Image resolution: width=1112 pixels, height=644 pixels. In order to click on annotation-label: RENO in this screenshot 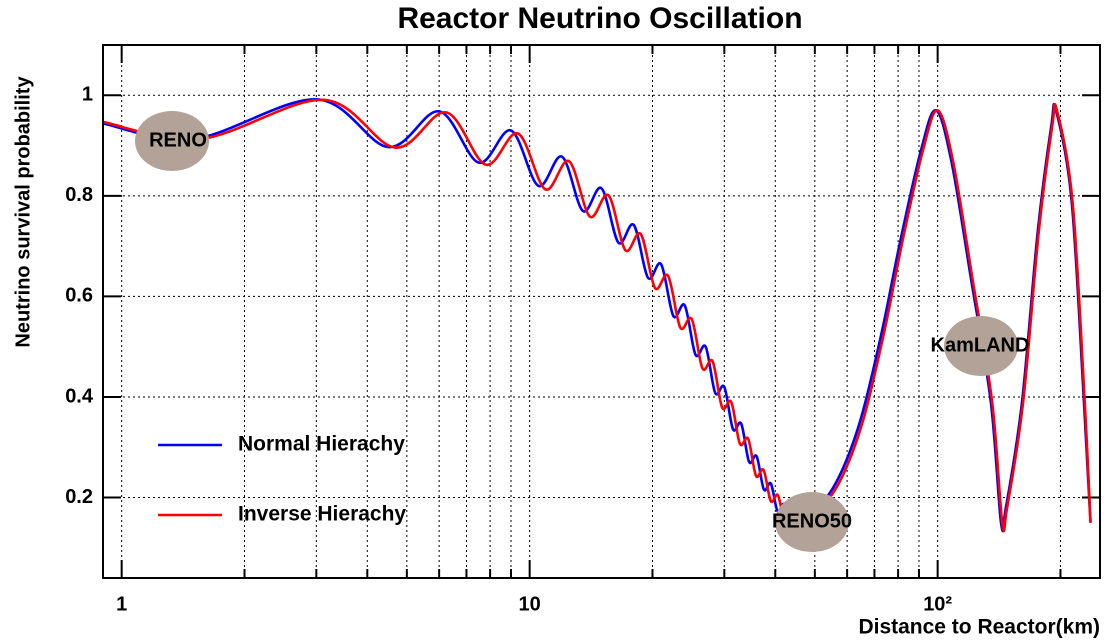, I will do `click(178, 140)`.